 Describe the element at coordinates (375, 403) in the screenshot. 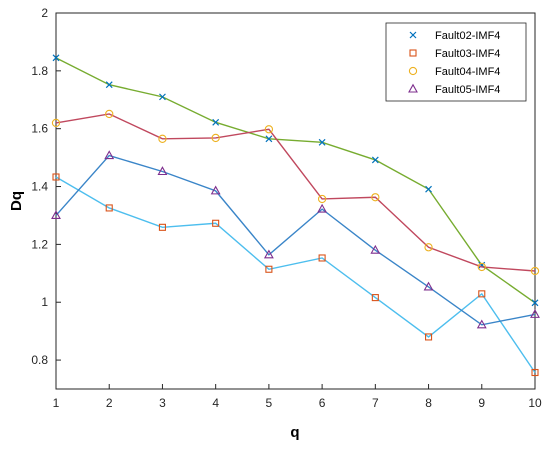

I see `x-tick-label: 7` at that location.